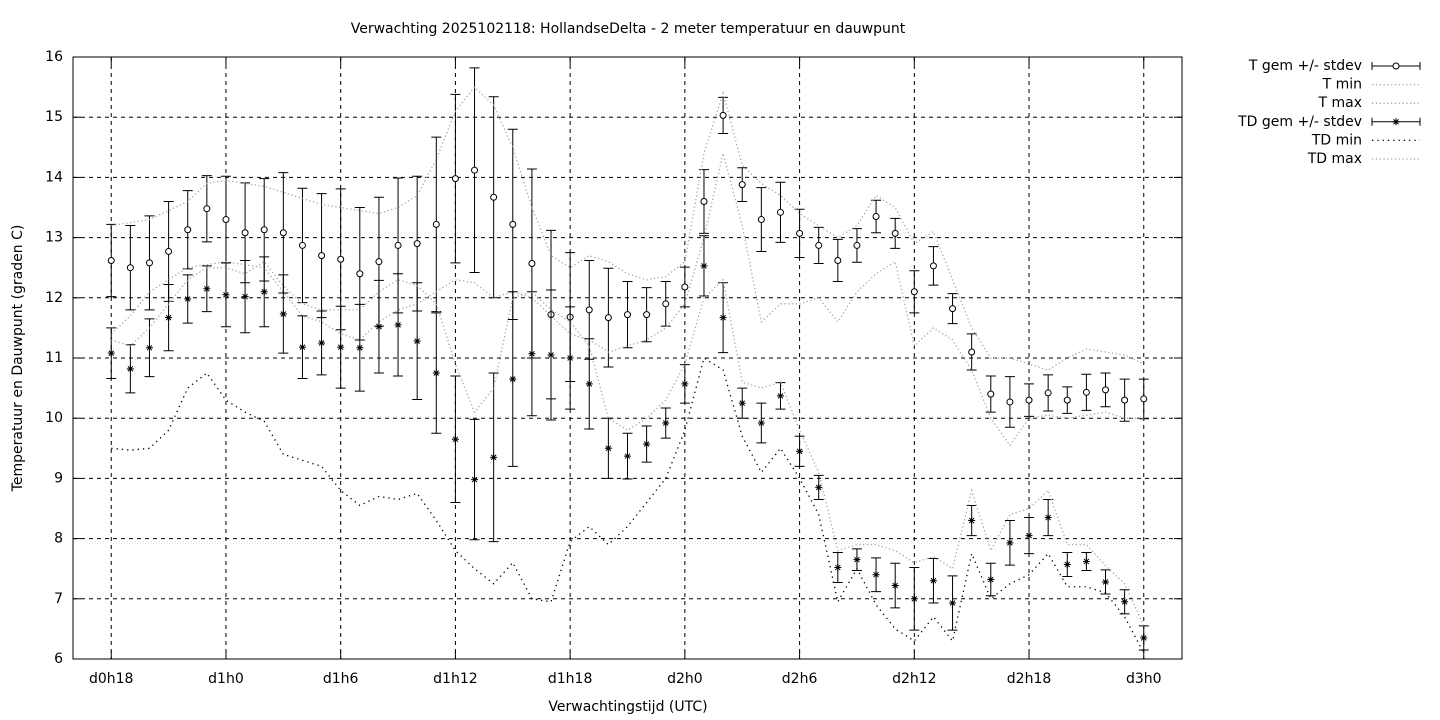 Image resolution: width=1440 pixels, height=720 pixels. Describe the element at coordinates (1339, 103) in the screenshot. I see `legend-label: T max` at that location.